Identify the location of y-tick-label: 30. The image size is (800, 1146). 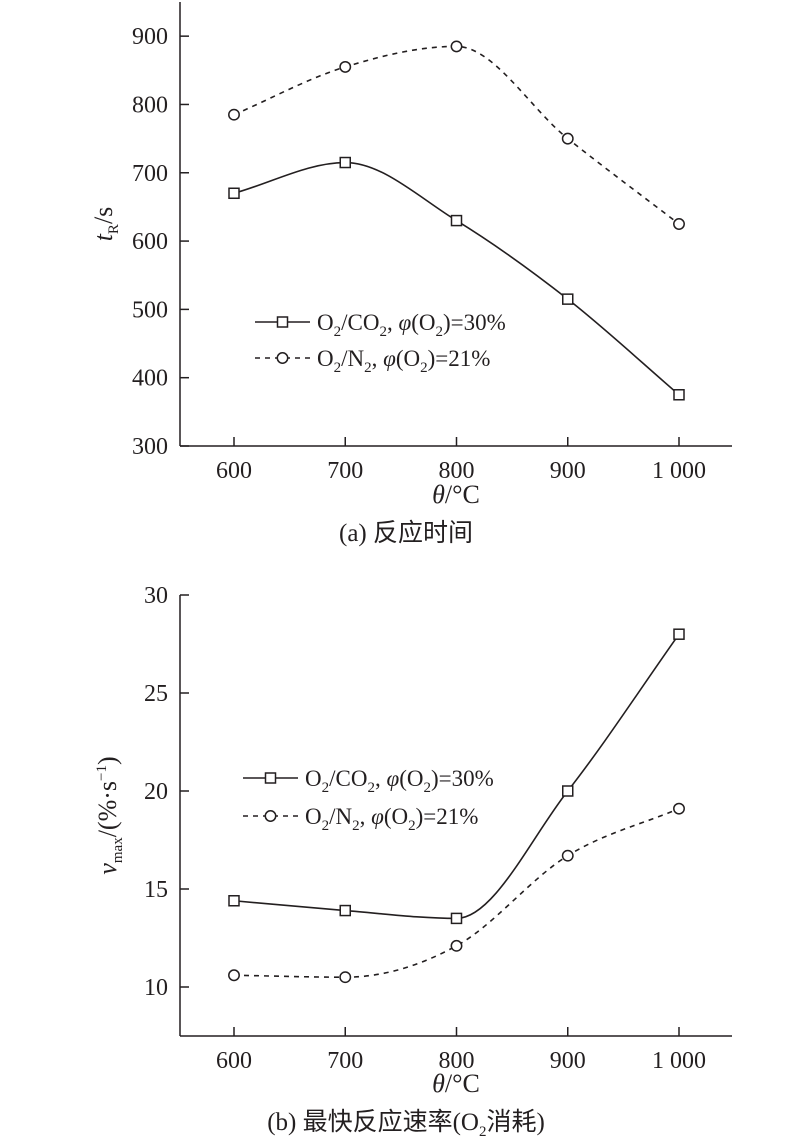
(156, 596).